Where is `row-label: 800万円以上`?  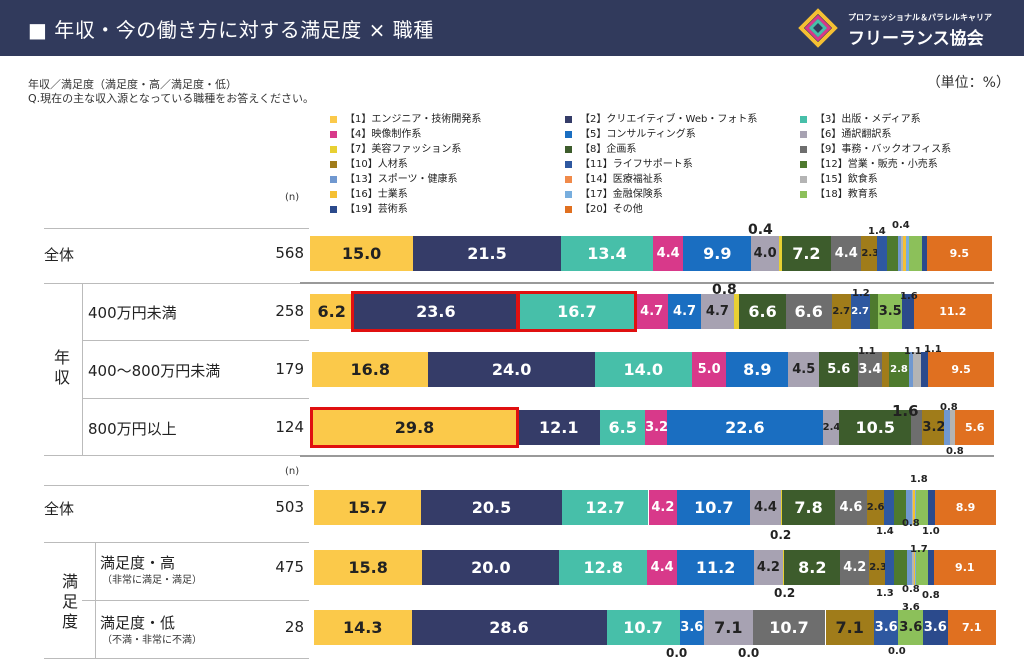 row-label: 800万円以上 is located at coordinates (132, 429).